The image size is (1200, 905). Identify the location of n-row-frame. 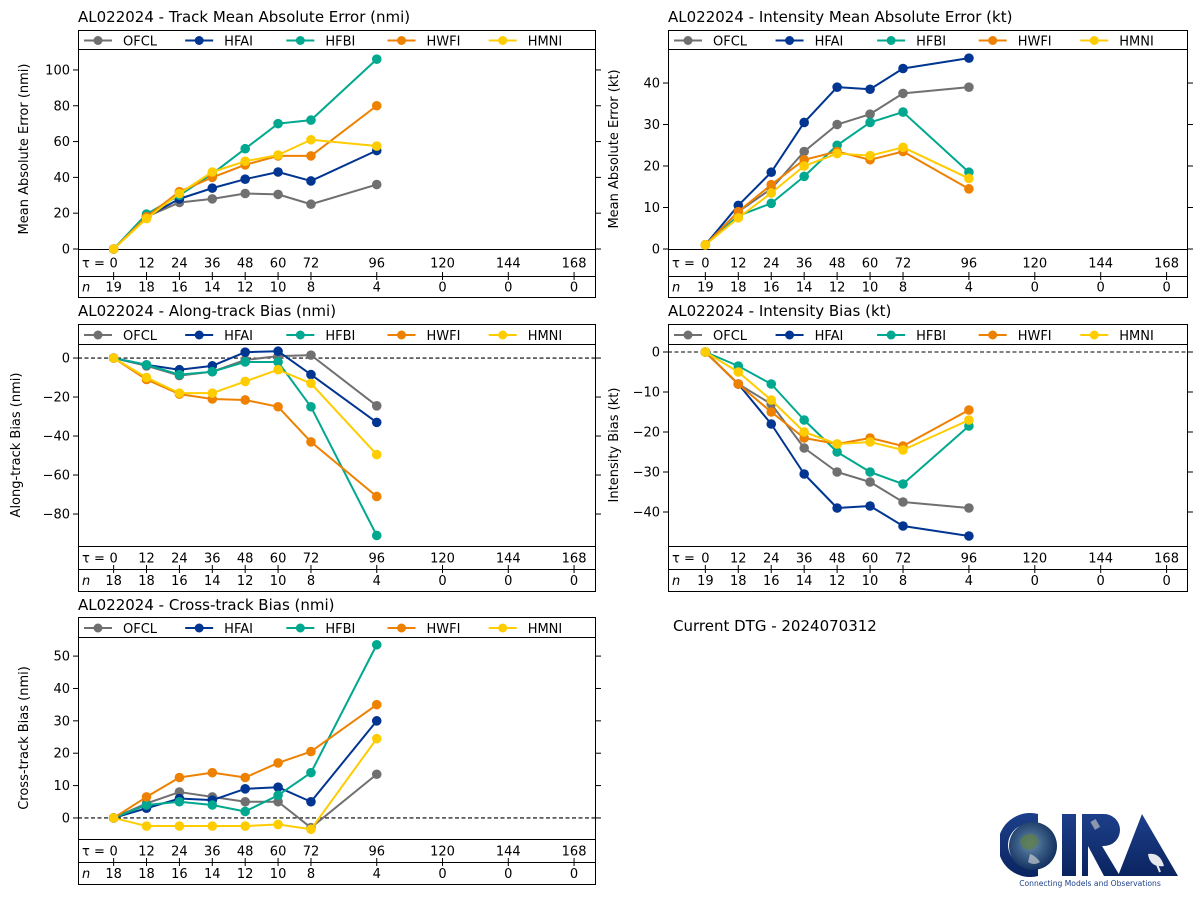
(928, 287).